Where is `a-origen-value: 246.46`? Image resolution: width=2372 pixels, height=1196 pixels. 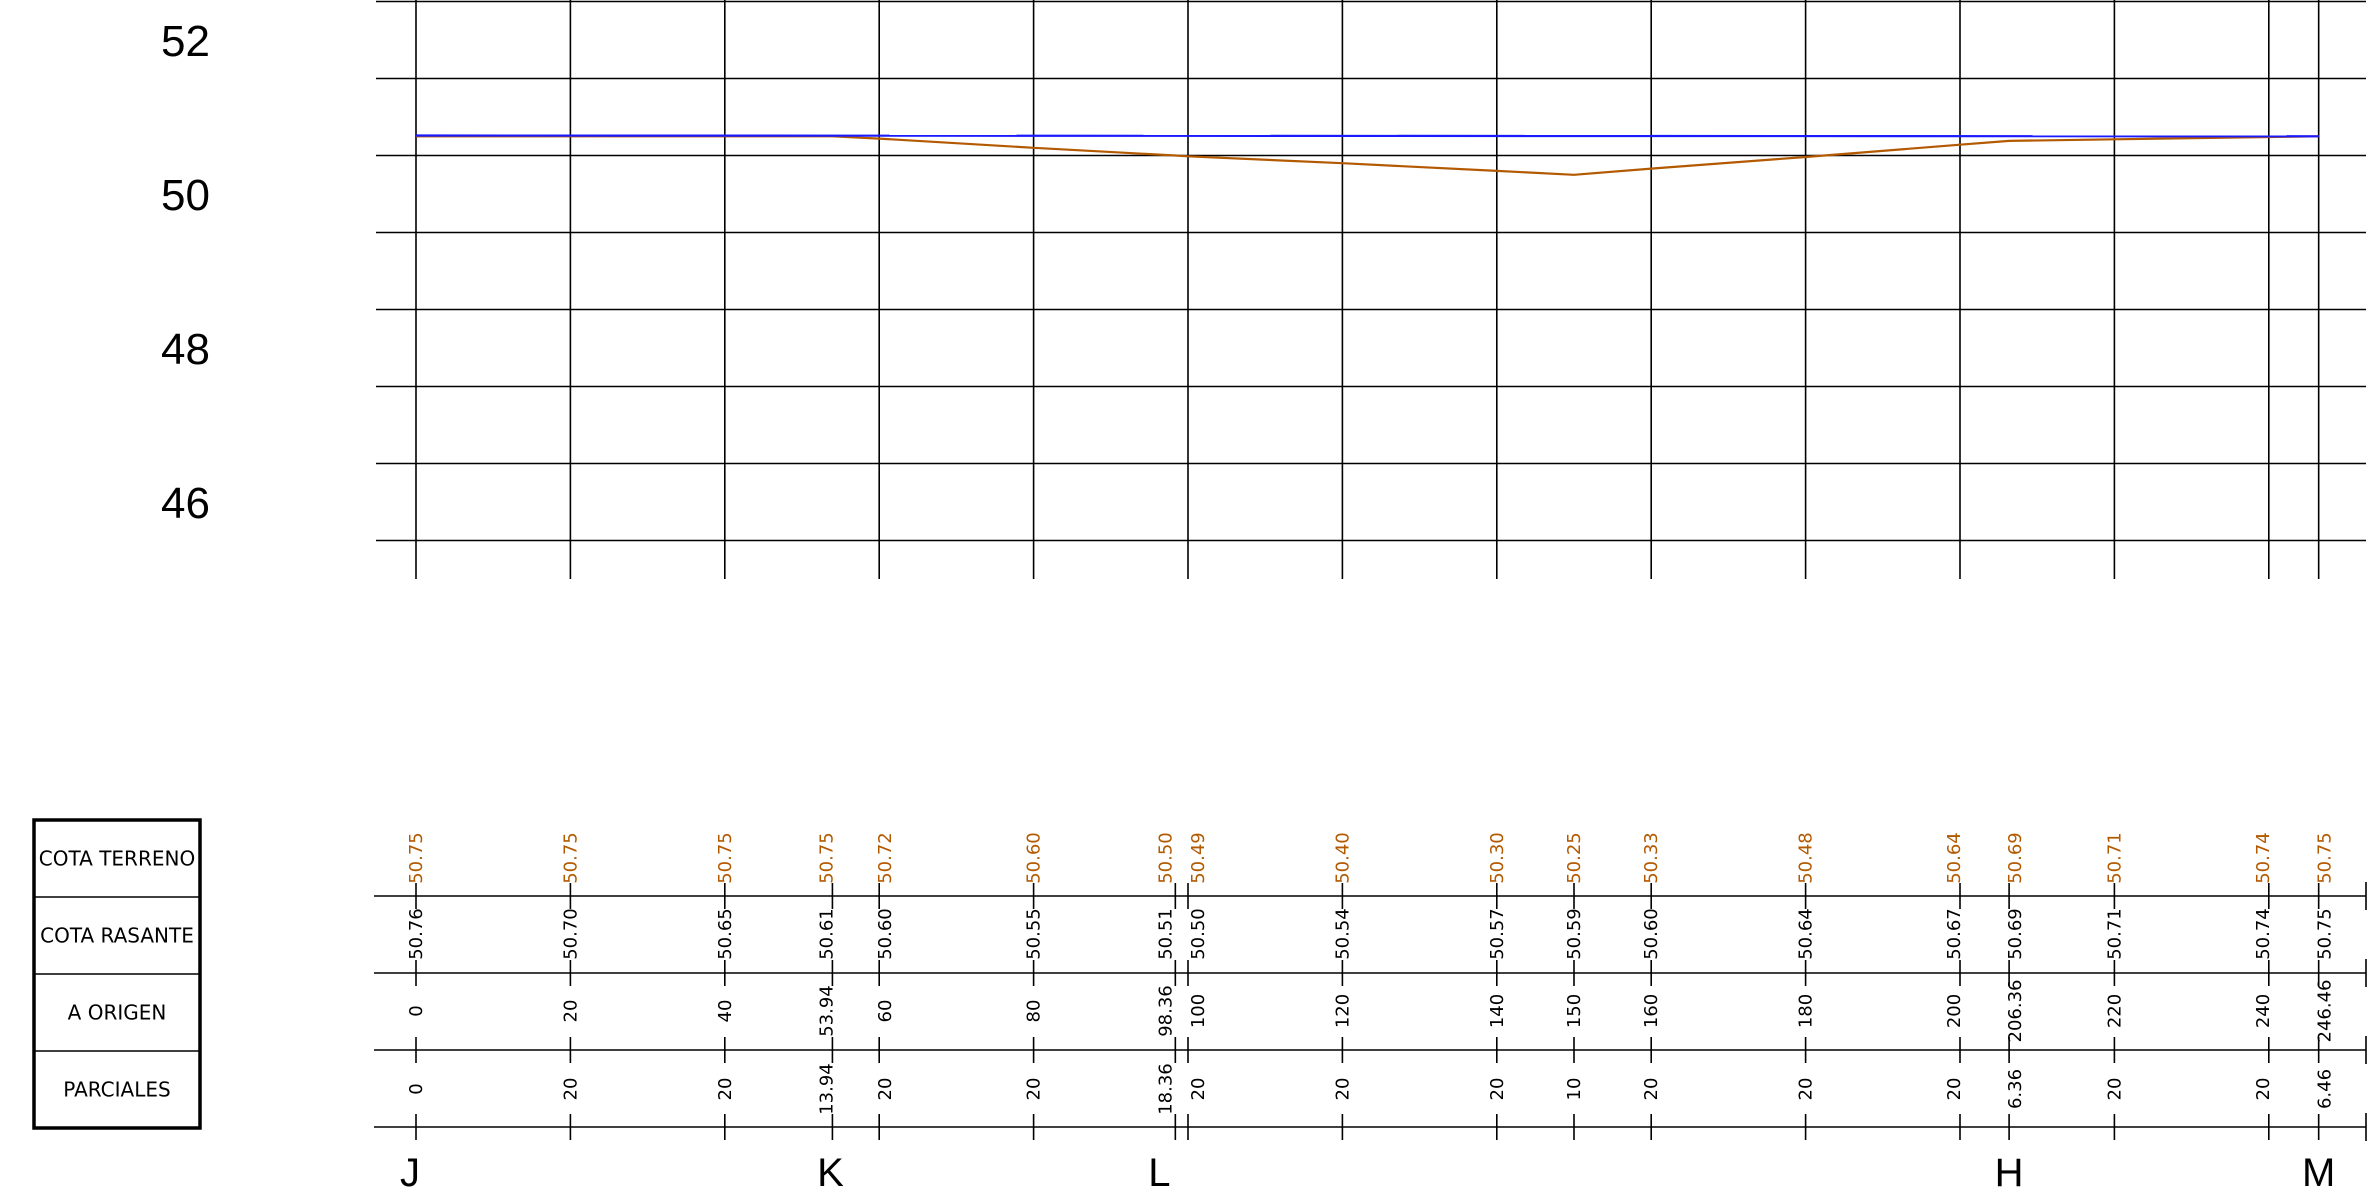 a-origen-value: 246.46 is located at coordinates (2325, 1011).